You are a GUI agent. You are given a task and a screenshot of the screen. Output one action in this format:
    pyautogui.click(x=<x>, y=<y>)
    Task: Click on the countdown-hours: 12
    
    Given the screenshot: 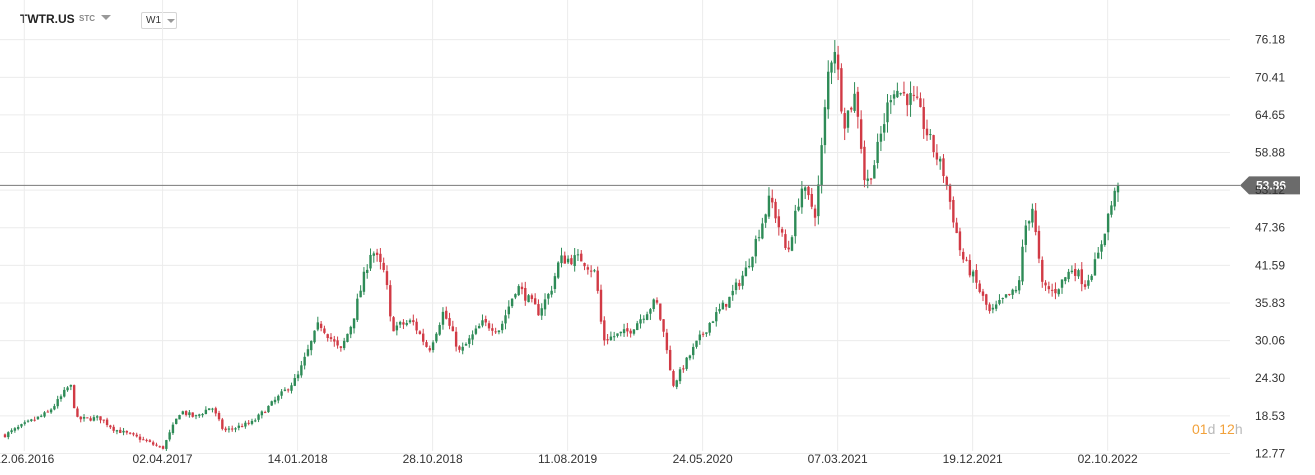 What is the action you would take?
    pyautogui.click(x=1227, y=429)
    